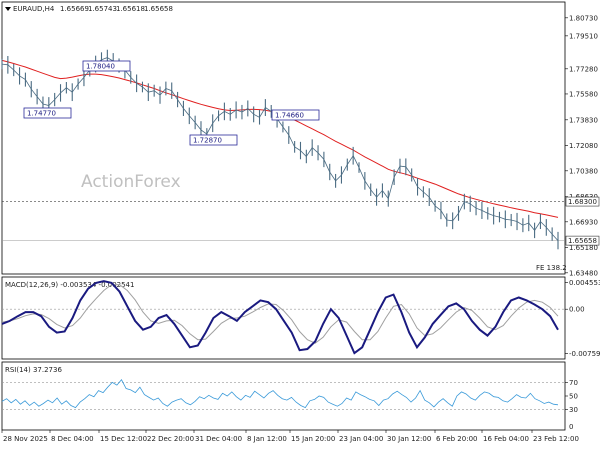 The width and height of the screenshot is (600, 450). Describe the element at coordinates (69, 285) in the screenshot. I see `macd-title: MACD(12,26,9) -0.003534 -0.002541` at that location.